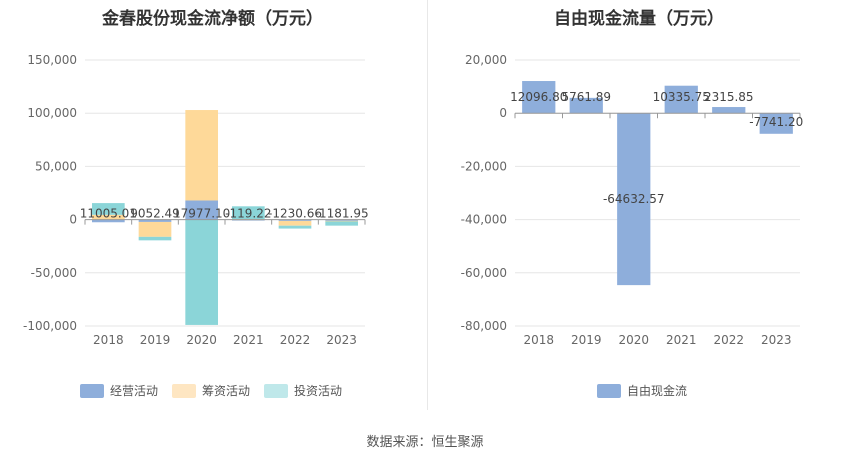 The width and height of the screenshot is (850, 459). I want to click on y-tick-label: 20,000, so click(486, 60).